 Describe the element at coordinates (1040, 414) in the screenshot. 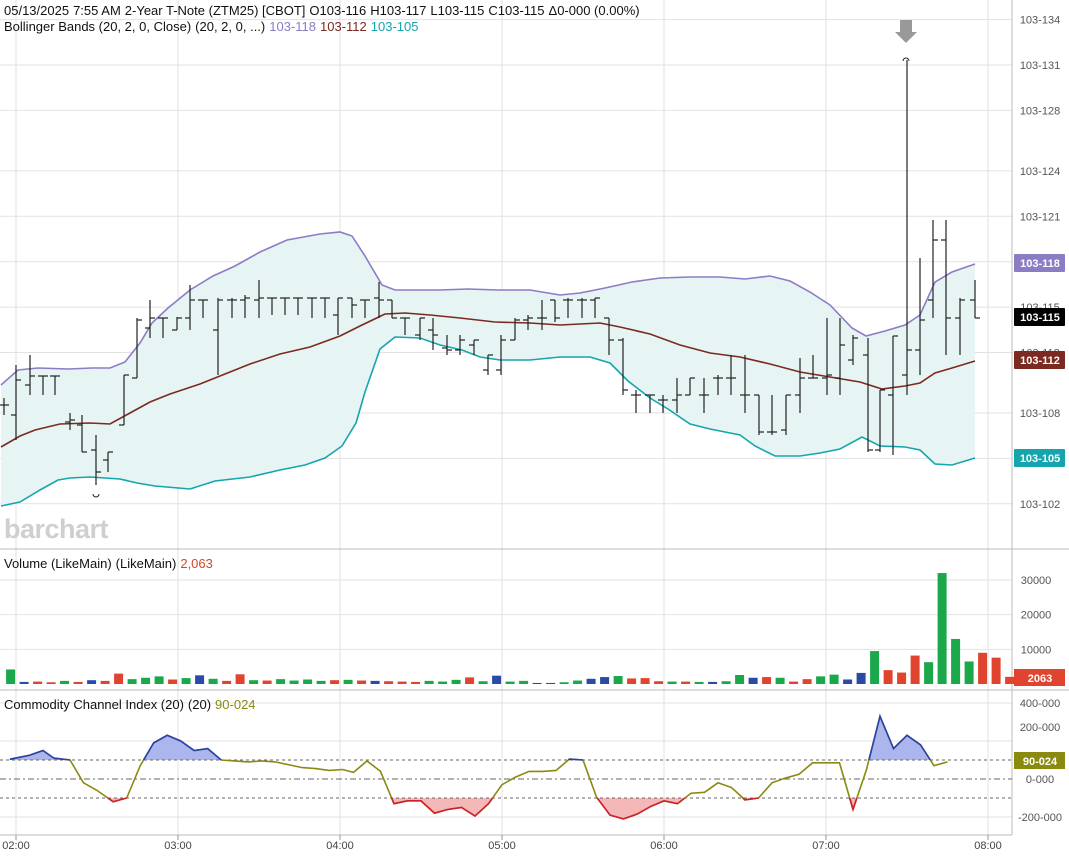

I see `price-axis-label: 103-108` at that location.